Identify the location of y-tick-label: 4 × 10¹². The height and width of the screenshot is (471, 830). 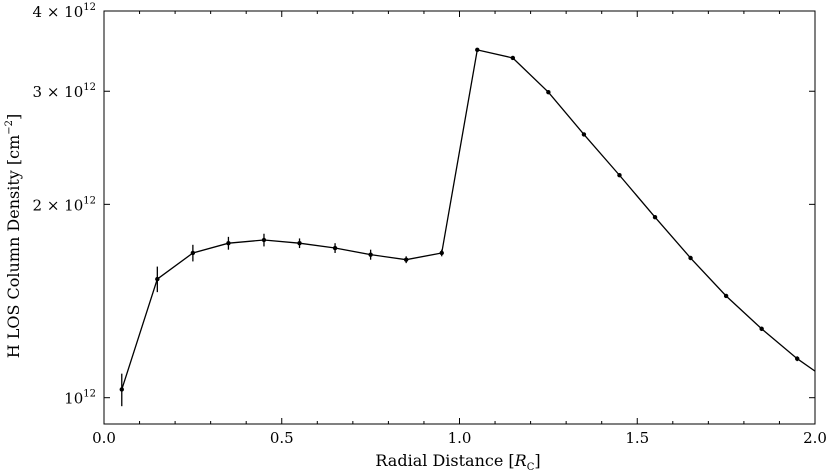
(64, 11).